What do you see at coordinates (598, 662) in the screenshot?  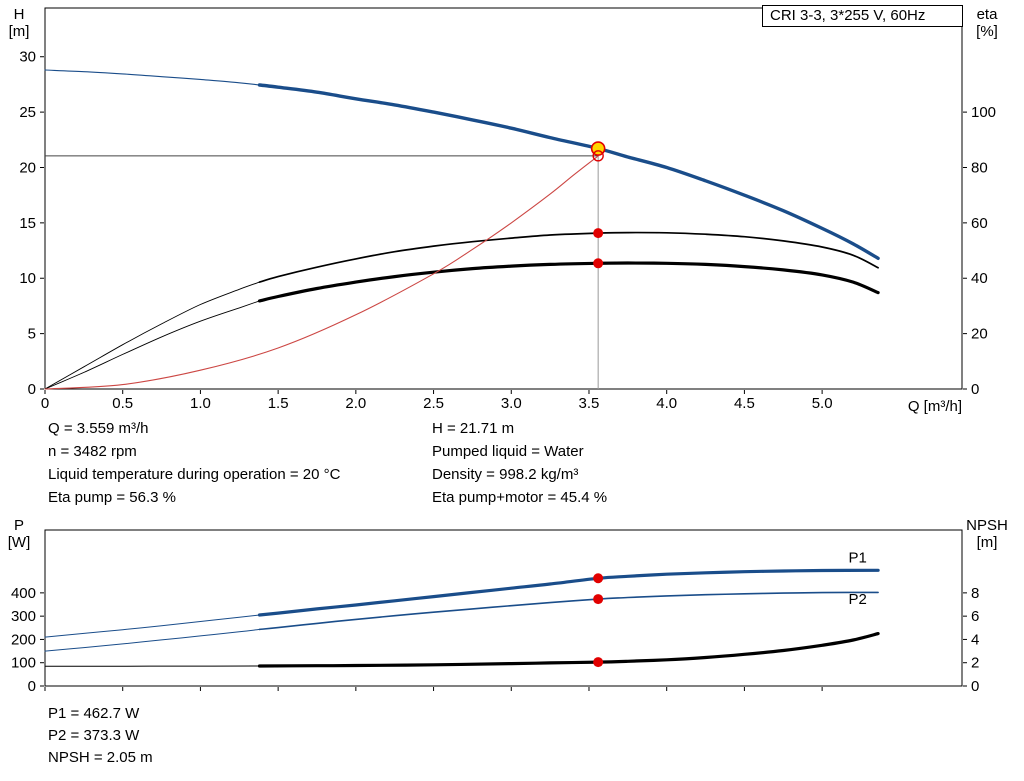 I see `npsh-point` at bounding box center [598, 662].